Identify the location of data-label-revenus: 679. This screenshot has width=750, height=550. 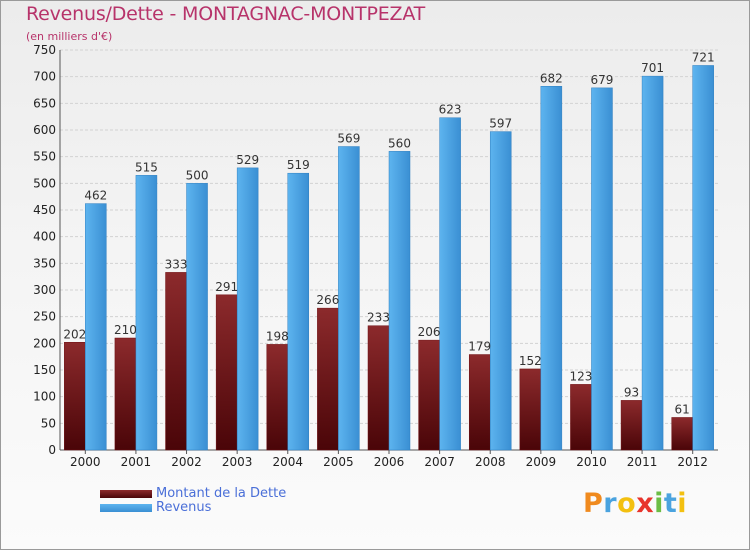
(602, 80).